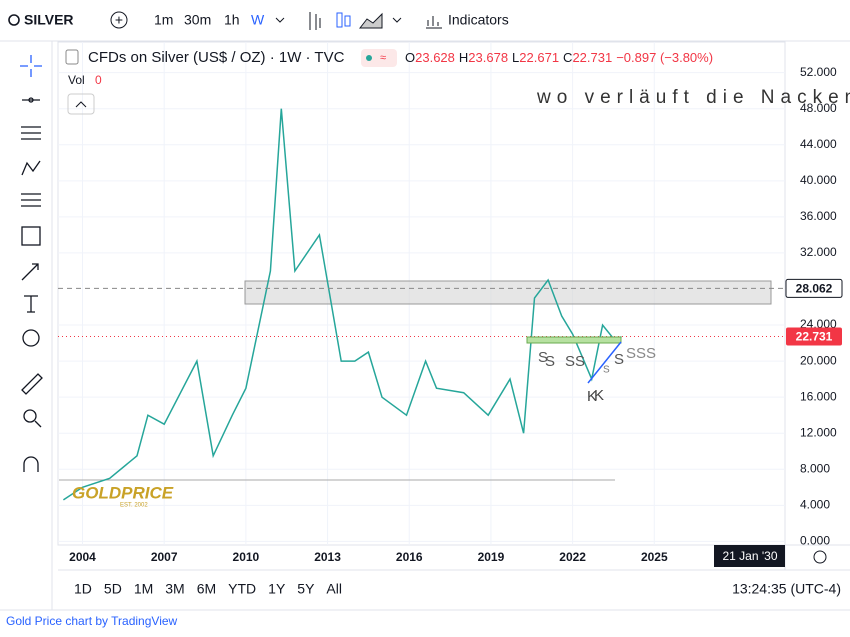 The width and height of the screenshot is (850, 637). I want to click on collapse, so click(72, 57).